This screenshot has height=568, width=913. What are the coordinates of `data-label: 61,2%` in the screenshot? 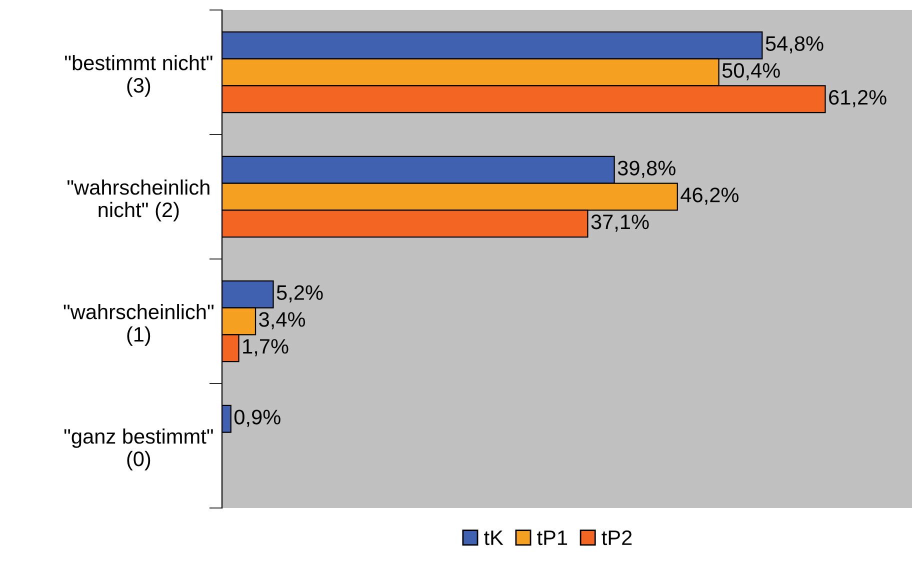 It's located at (857, 99).